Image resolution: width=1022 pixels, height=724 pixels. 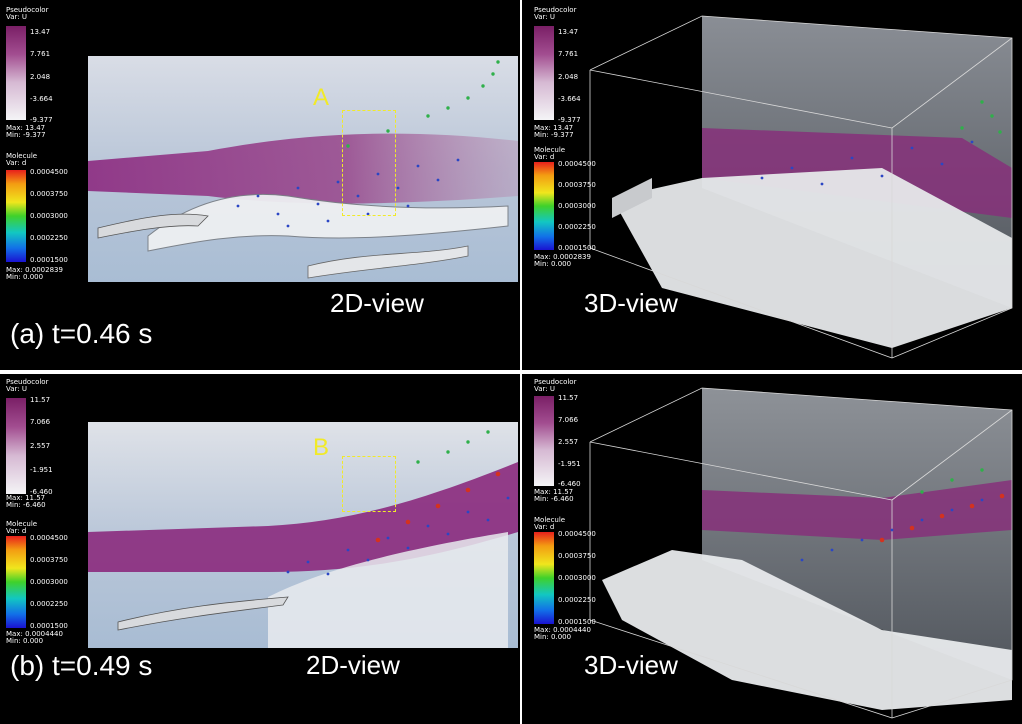 What do you see at coordinates (369, 484) in the screenshot?
I see `highlight-box-b` at bounding box center [369, 484].